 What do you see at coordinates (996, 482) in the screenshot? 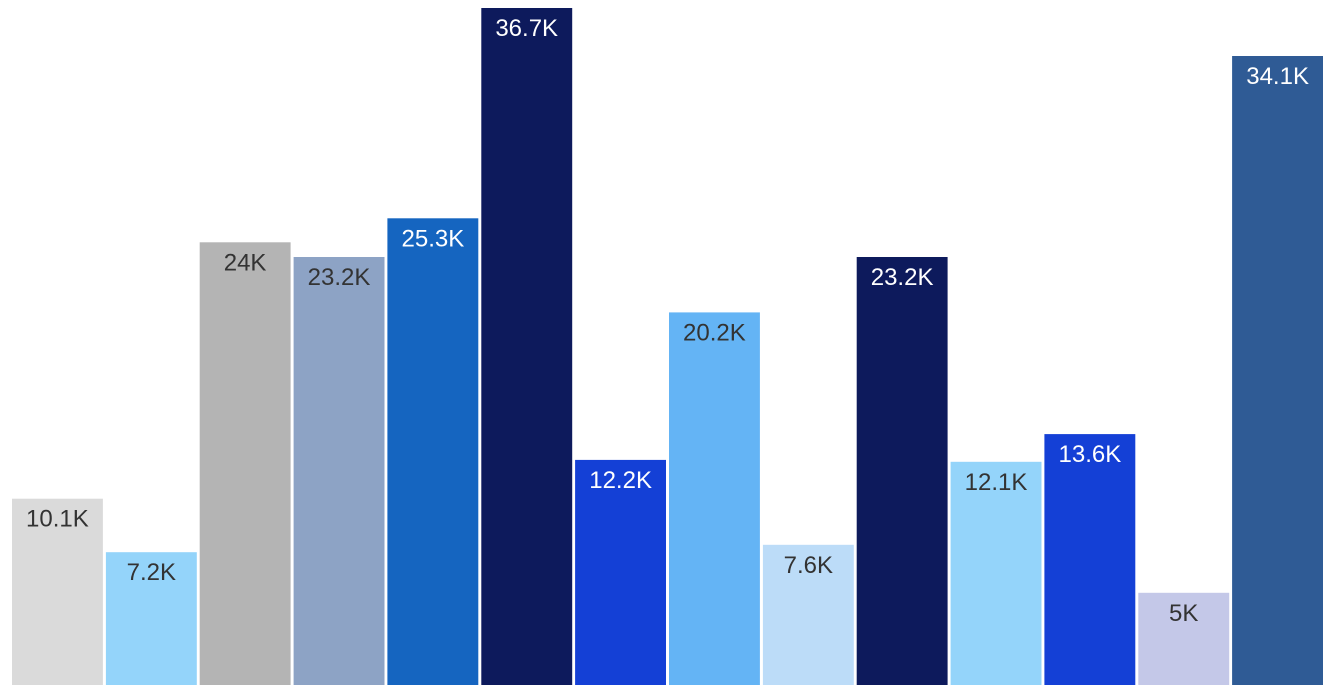
I see `bar-value-label-11: 12.1K` at bounding box center [996, 482].